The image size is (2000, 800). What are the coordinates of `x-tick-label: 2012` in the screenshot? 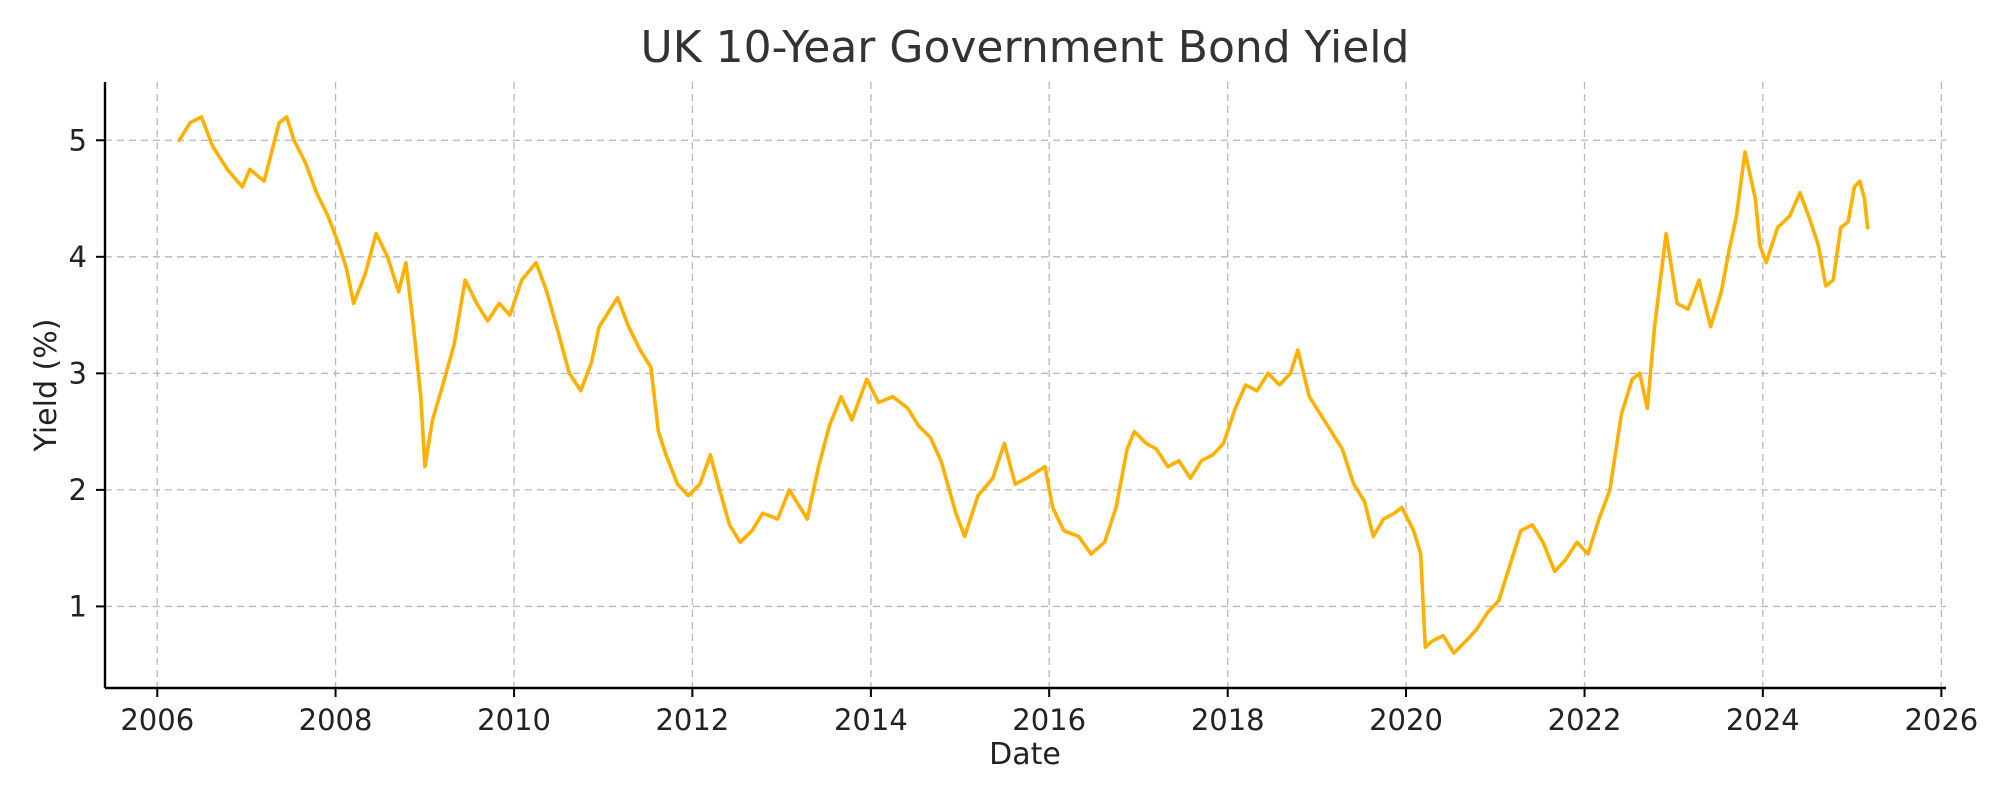 It's located at (692, 720).